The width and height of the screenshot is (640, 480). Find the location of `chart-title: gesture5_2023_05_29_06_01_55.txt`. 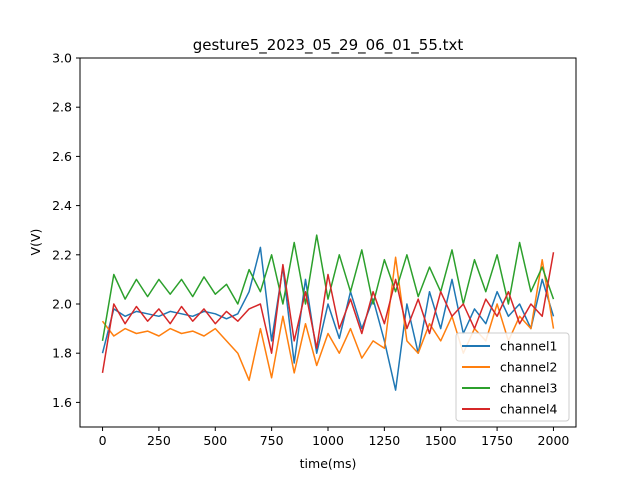

chart-title: gesture5_2023_05_29_06_01_55.txt is located at coordinates (328, 45).